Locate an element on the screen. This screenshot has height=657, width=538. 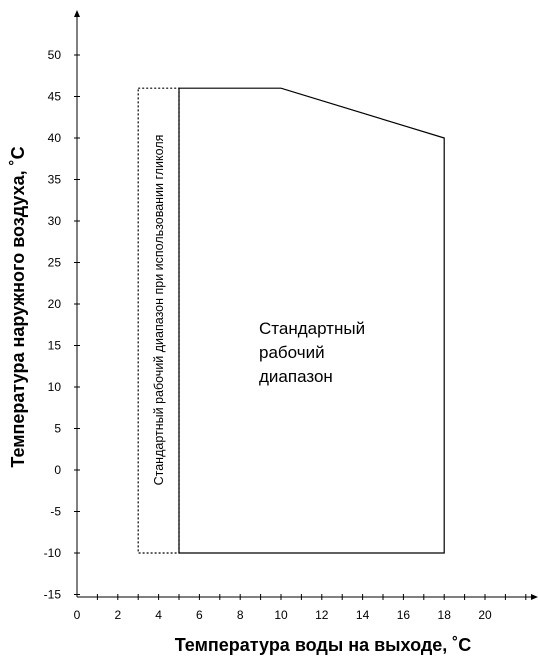
y-tick-label: 30 is located at coordinates (55, 221).